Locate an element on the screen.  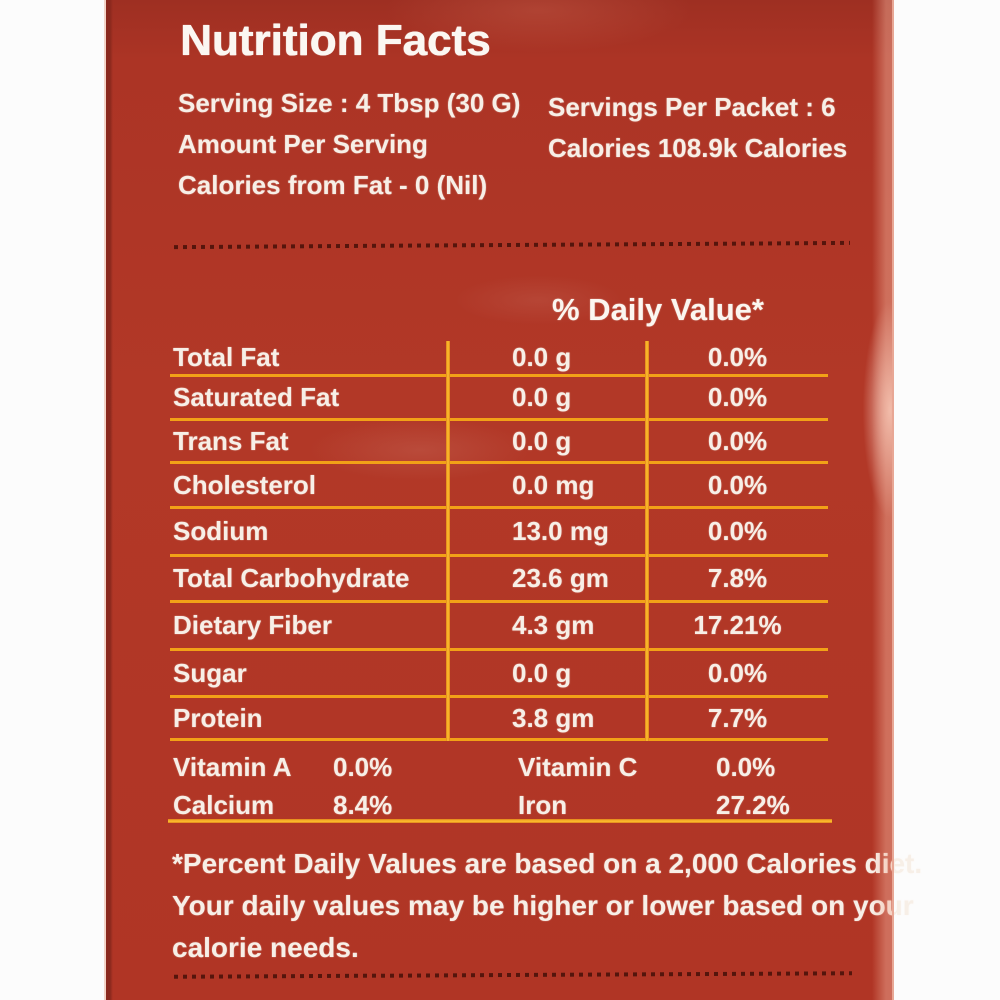
table-row: Protein 3.8 gm 7.7% is located at coordinates (499, 719).